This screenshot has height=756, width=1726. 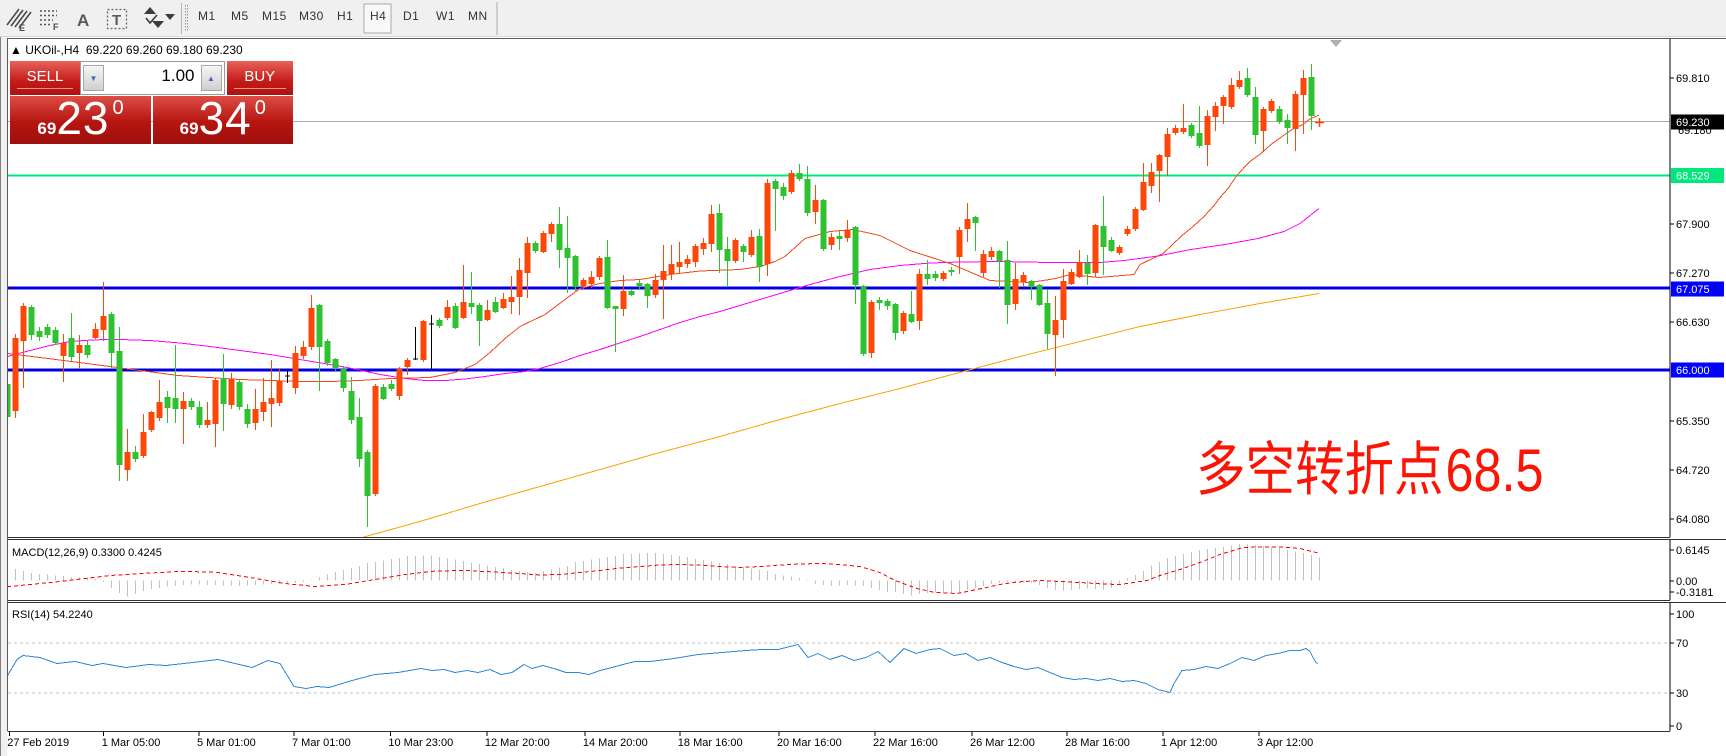 What do you see at coordinates (710, 743) in the screenshot?
I see `svg-text: 18 Mar 16:00` at bounding box center [710, 743].